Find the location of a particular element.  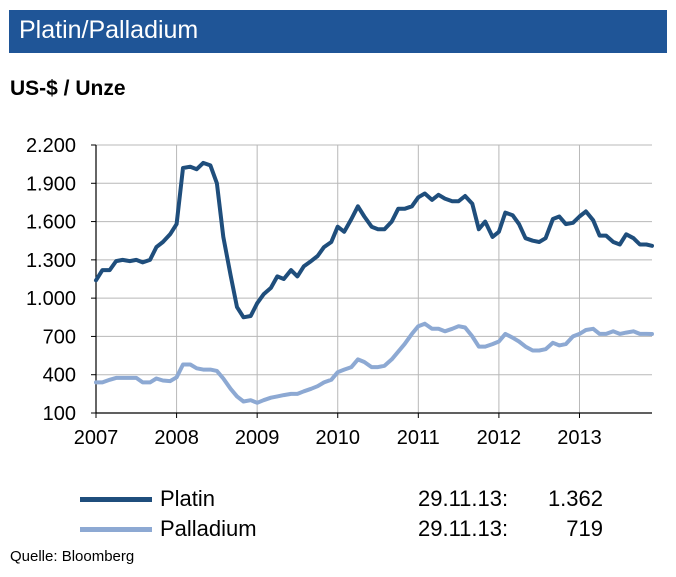

legend-swatch-palladium is located at coordinates (116, 529).